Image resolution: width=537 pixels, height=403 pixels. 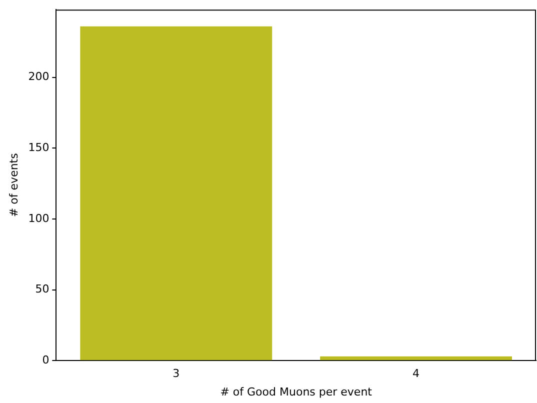 I want to click on y-tick-label: 0, so click(x=46, y=359).